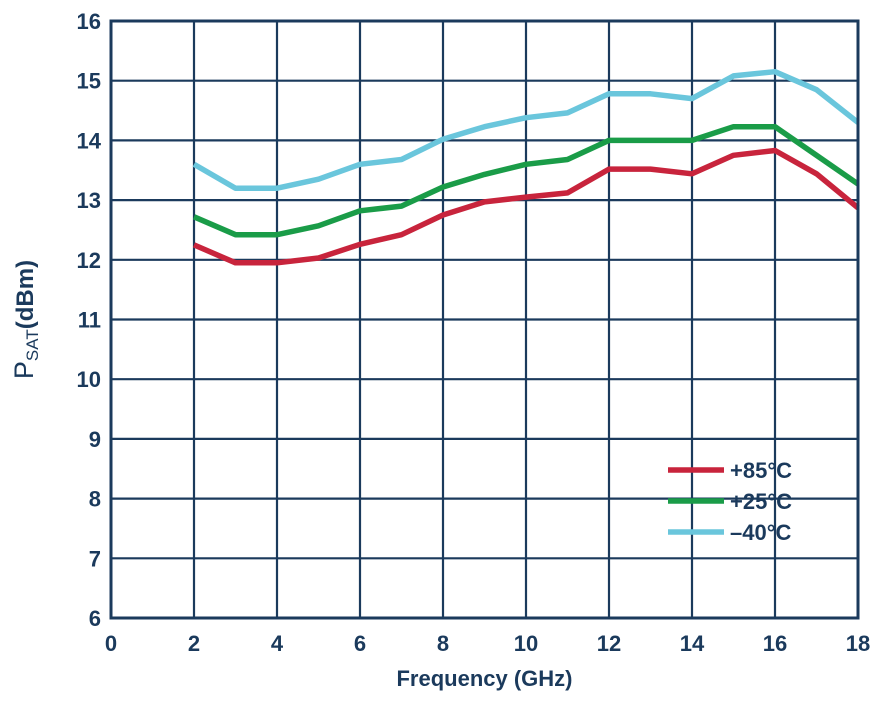 This screenshot has height=701, width=889. What do you see at coordinates (89, 140) in the screenshot?
I see `y-tick-label: 14` at bounding box center [89, 140].